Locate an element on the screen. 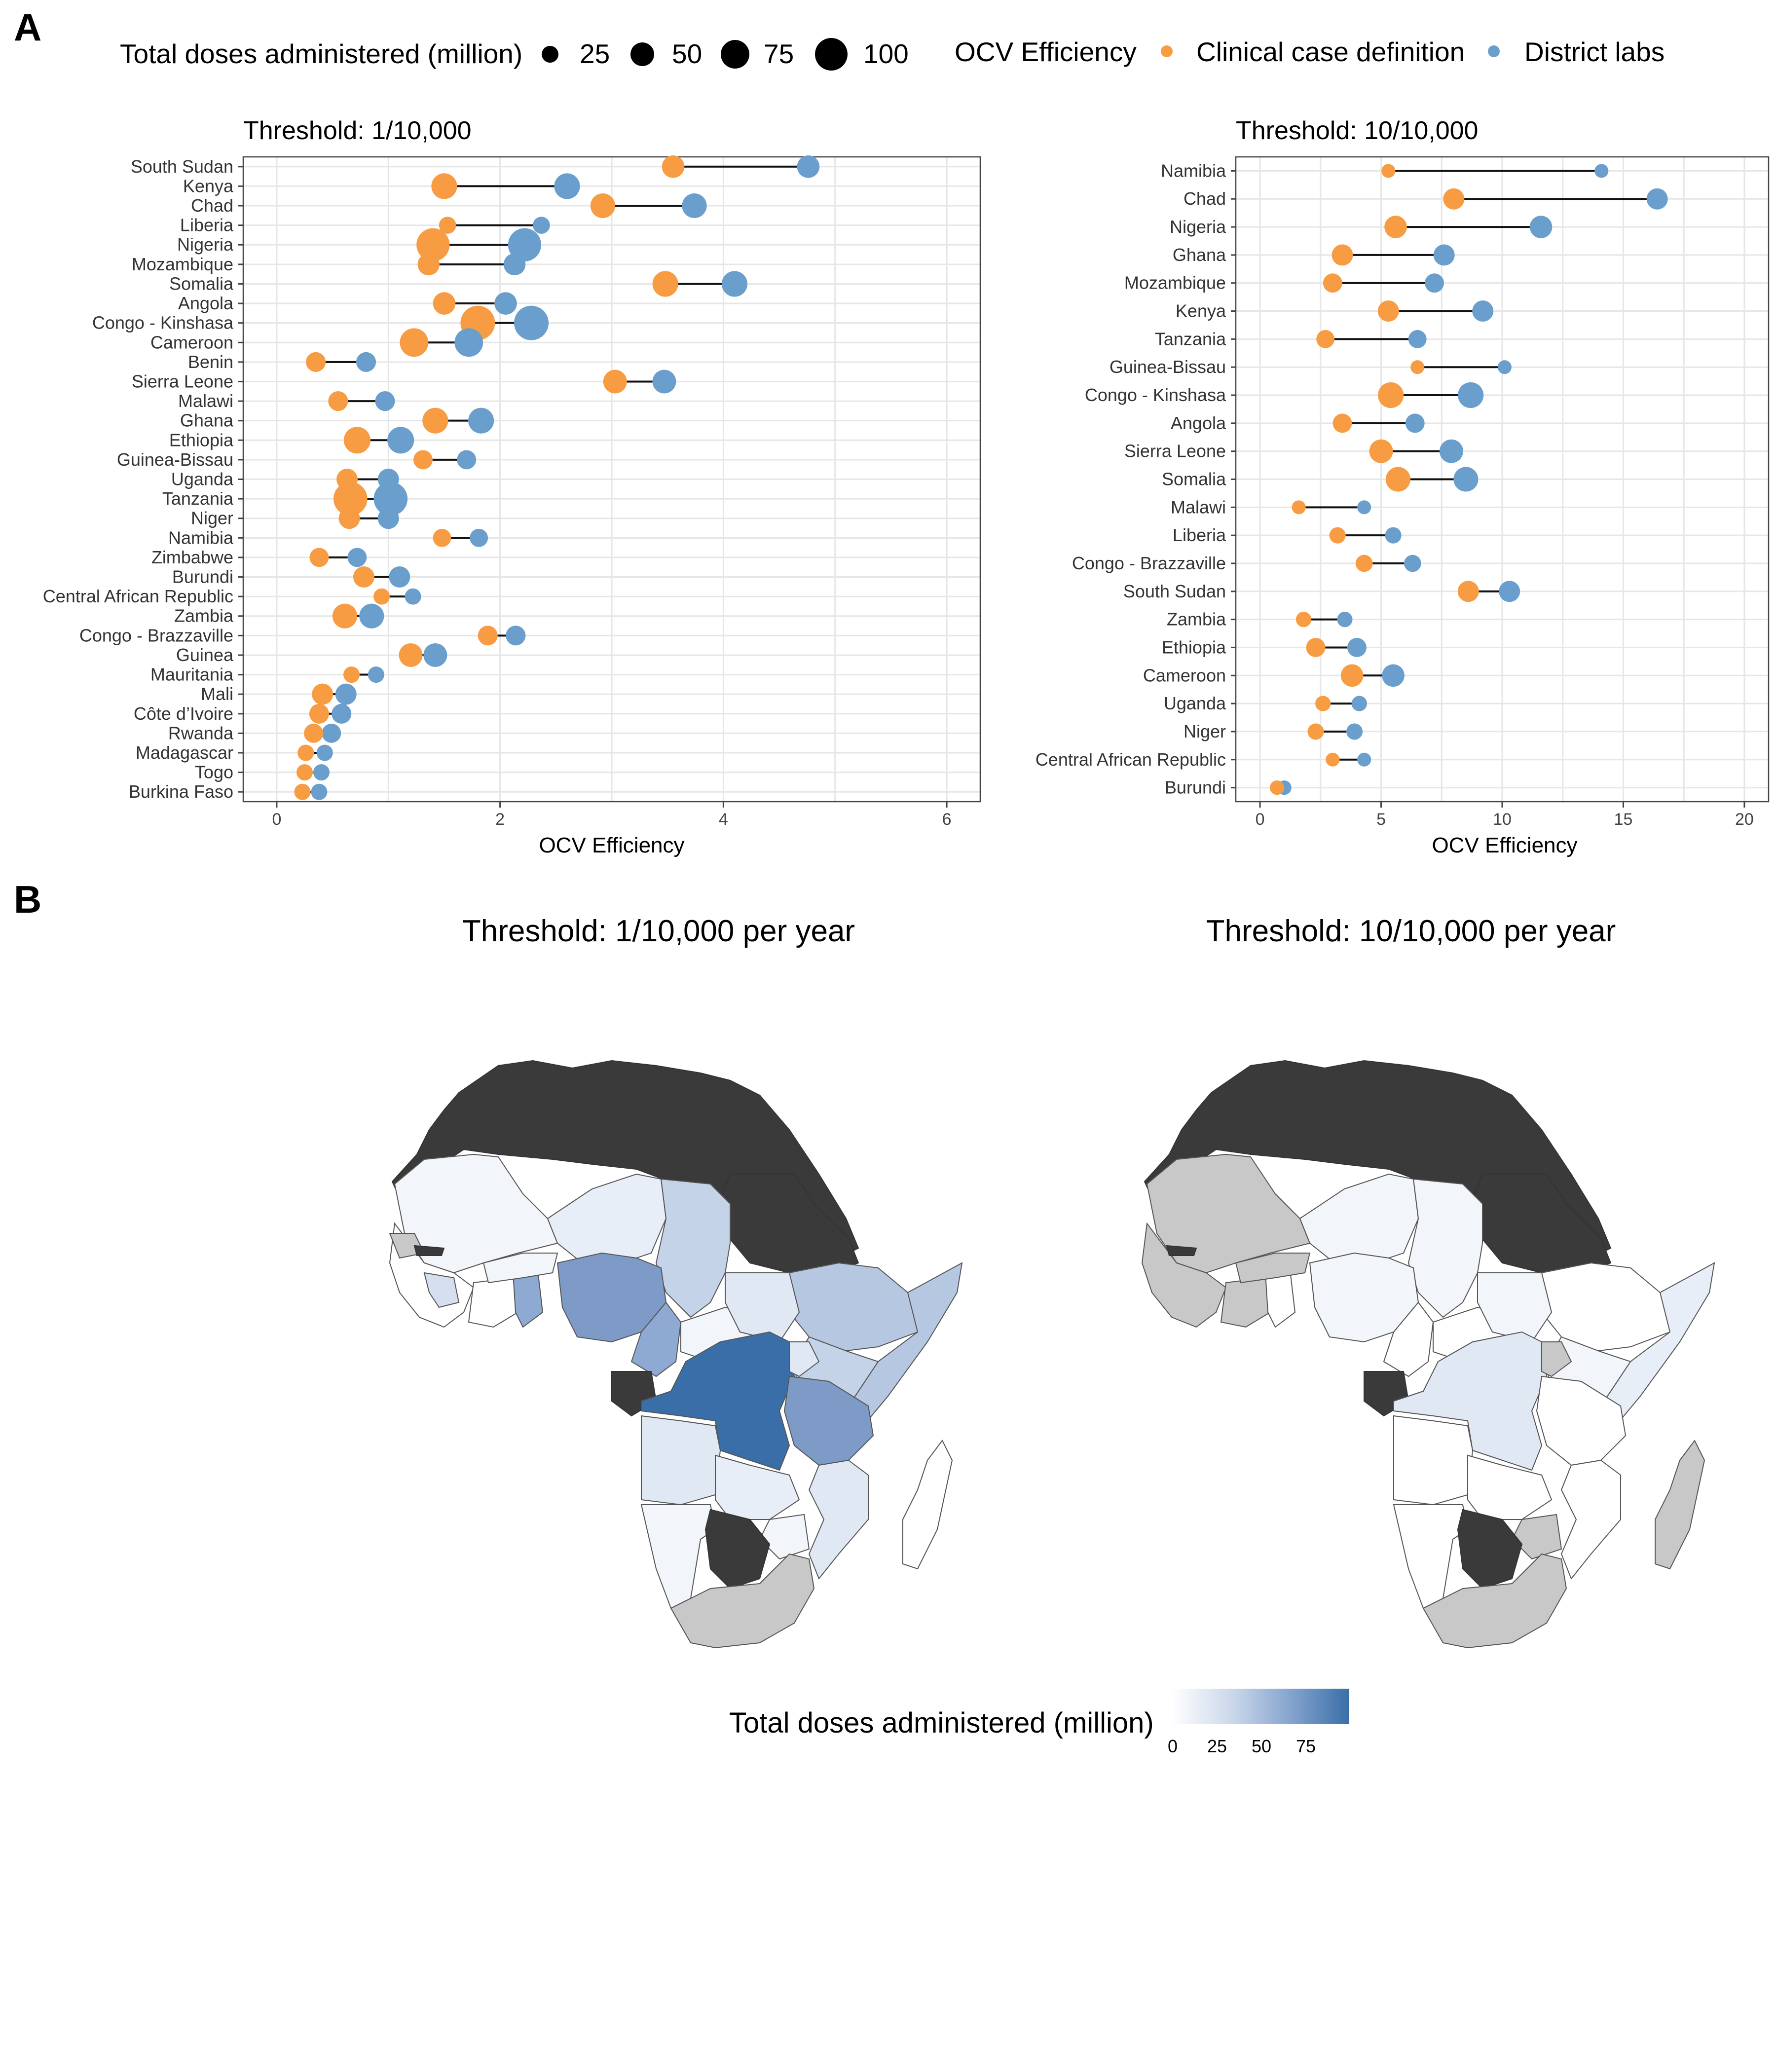  panel-a-label: A is located at coordinates (28, 27).